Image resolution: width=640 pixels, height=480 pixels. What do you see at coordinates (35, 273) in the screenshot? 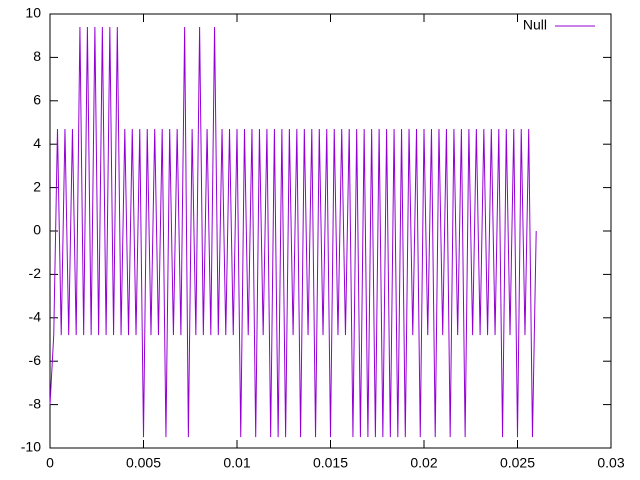
I see `y-tick-label: -2` at bounding box center [35, 273].